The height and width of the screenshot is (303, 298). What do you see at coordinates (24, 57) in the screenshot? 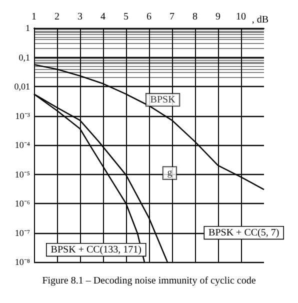
I see `y-tick-label: 0,1` at bounding box center [24, 57].